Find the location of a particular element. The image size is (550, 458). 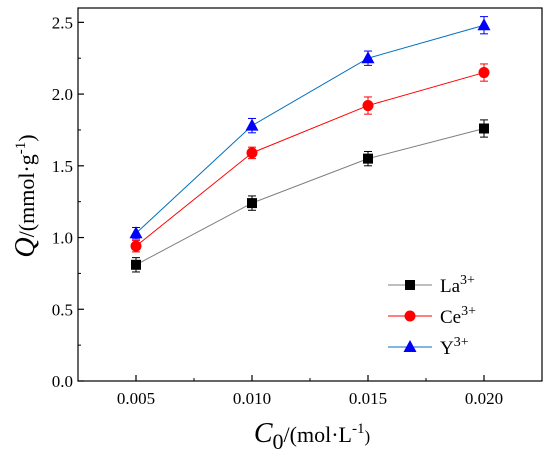

x-axis-ticks: 0.005 0.010 0.015 0.020 is located at coordinates (310, 391).